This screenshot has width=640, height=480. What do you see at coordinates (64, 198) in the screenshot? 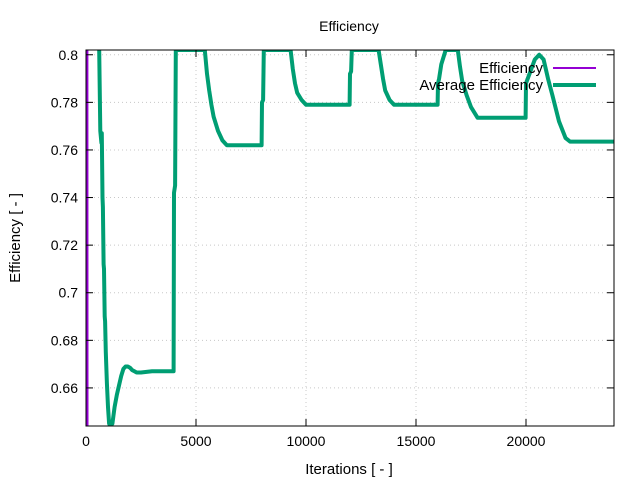
I see `y-tick-label: 0.74` at bounding box center [64, 198].